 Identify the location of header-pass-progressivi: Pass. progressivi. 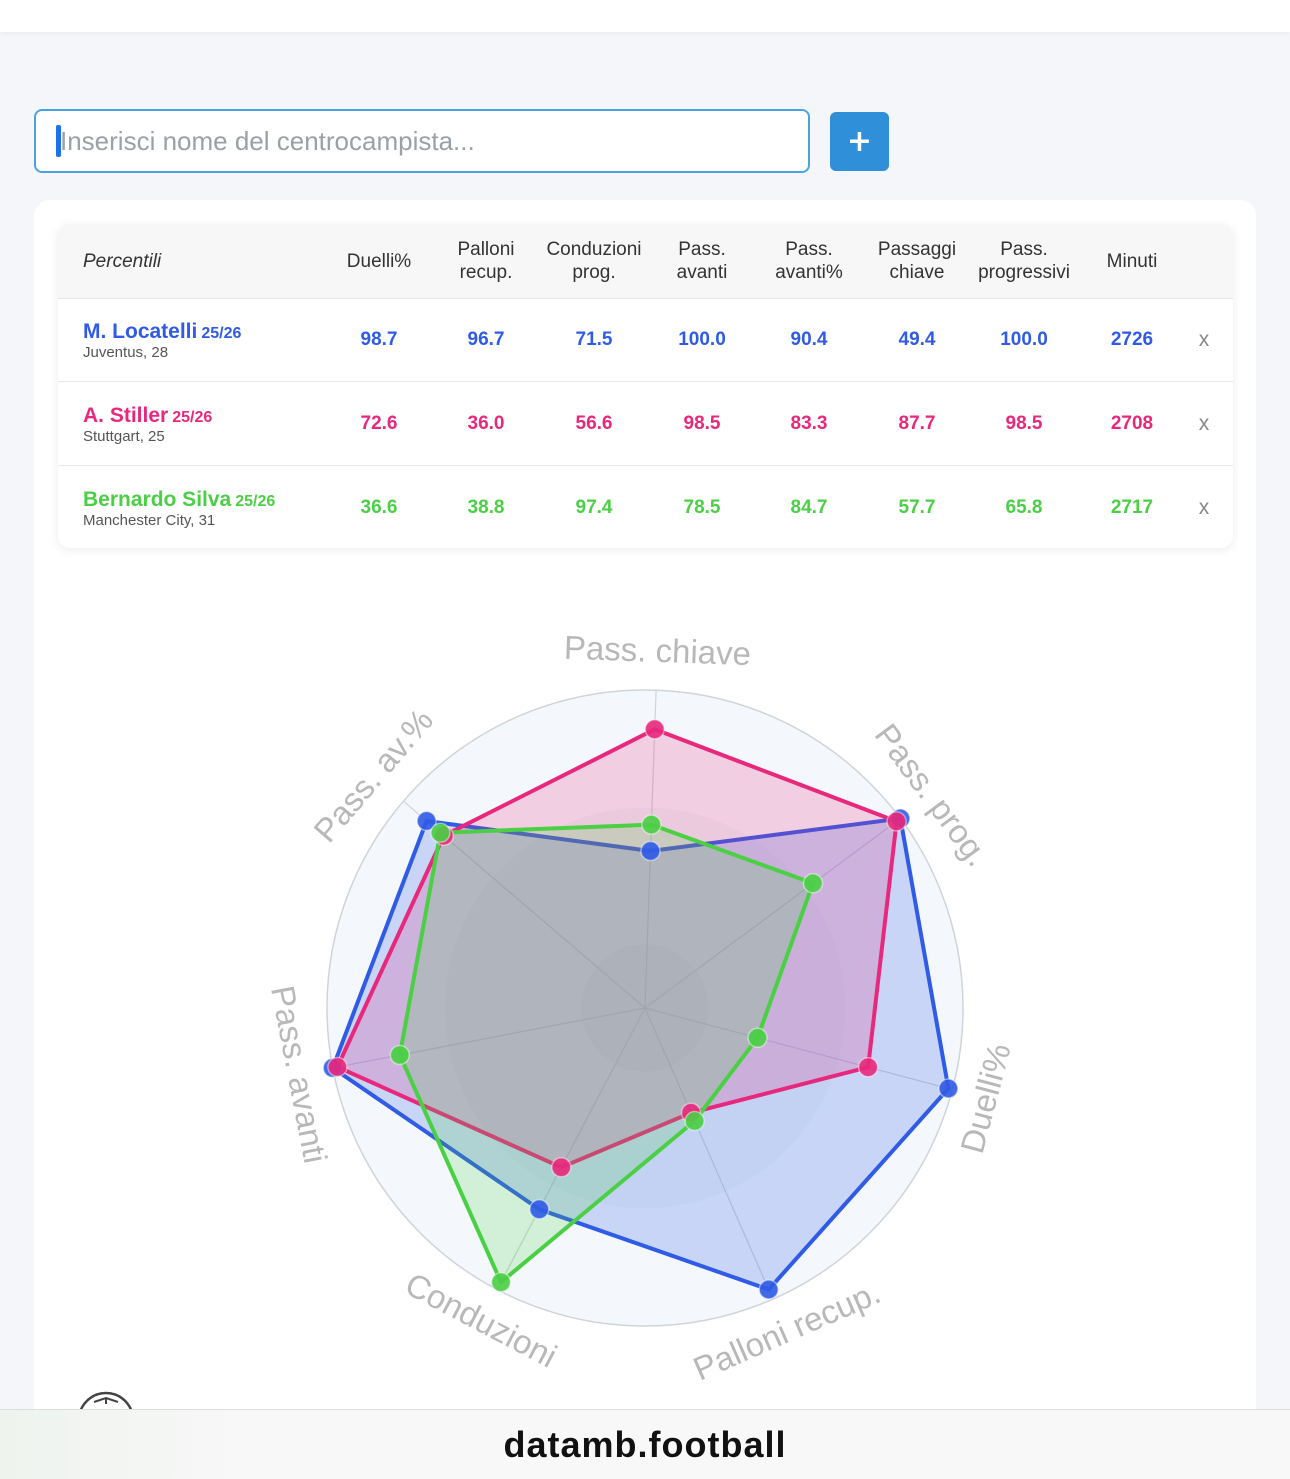
(1024, 261).